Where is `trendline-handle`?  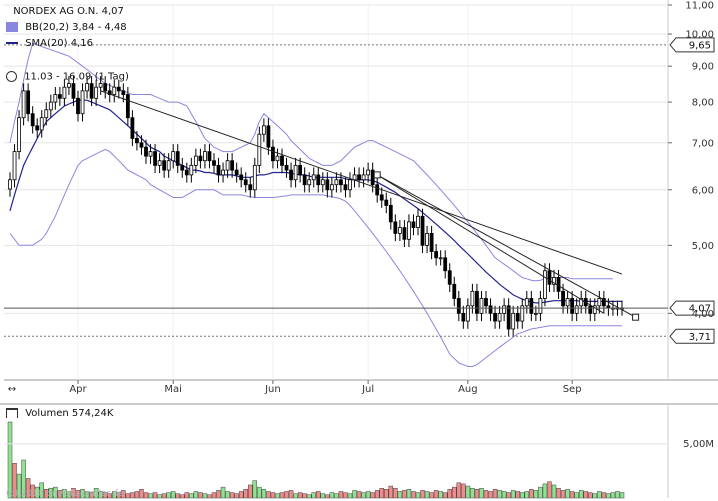
trendline-handle is located at coordinates (377, 175).